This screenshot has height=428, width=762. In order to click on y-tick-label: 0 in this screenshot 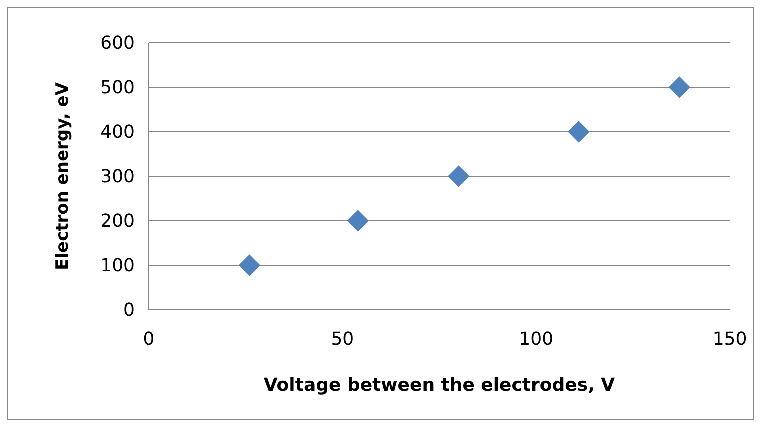, I will do `click(129, 310)`.